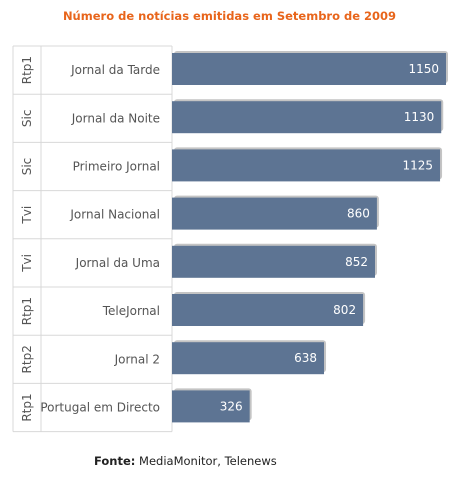  Describe the element at coordinates (137, 359) in the screenshot. I see `program-label: Jornal 2` at that location.